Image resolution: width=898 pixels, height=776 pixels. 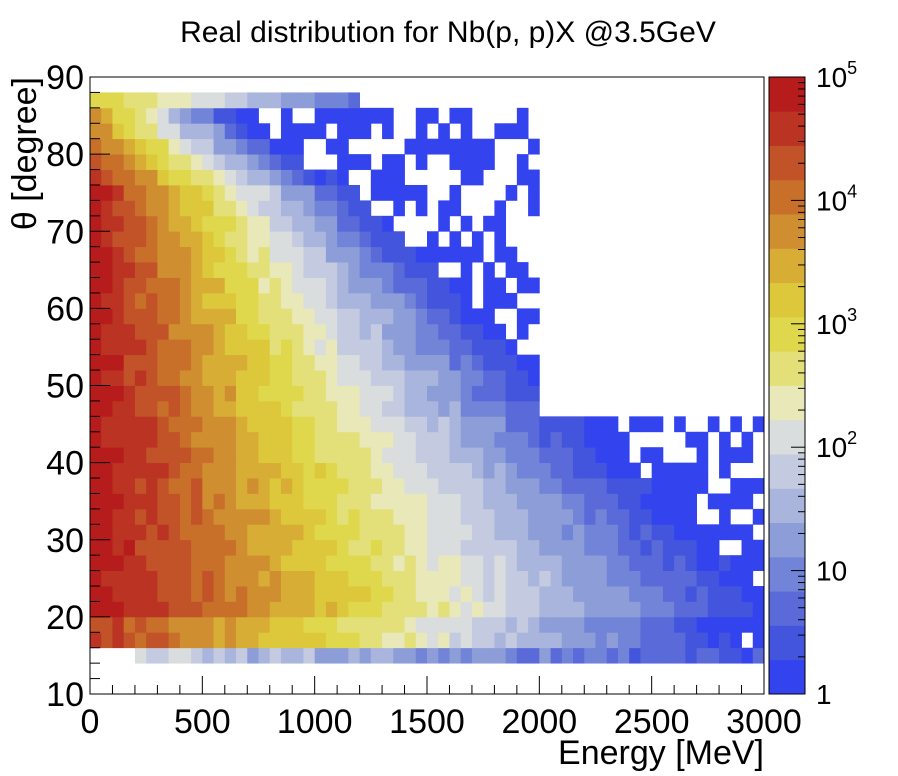 I want to click on colorbar-frame, so click(x=787, y=385).